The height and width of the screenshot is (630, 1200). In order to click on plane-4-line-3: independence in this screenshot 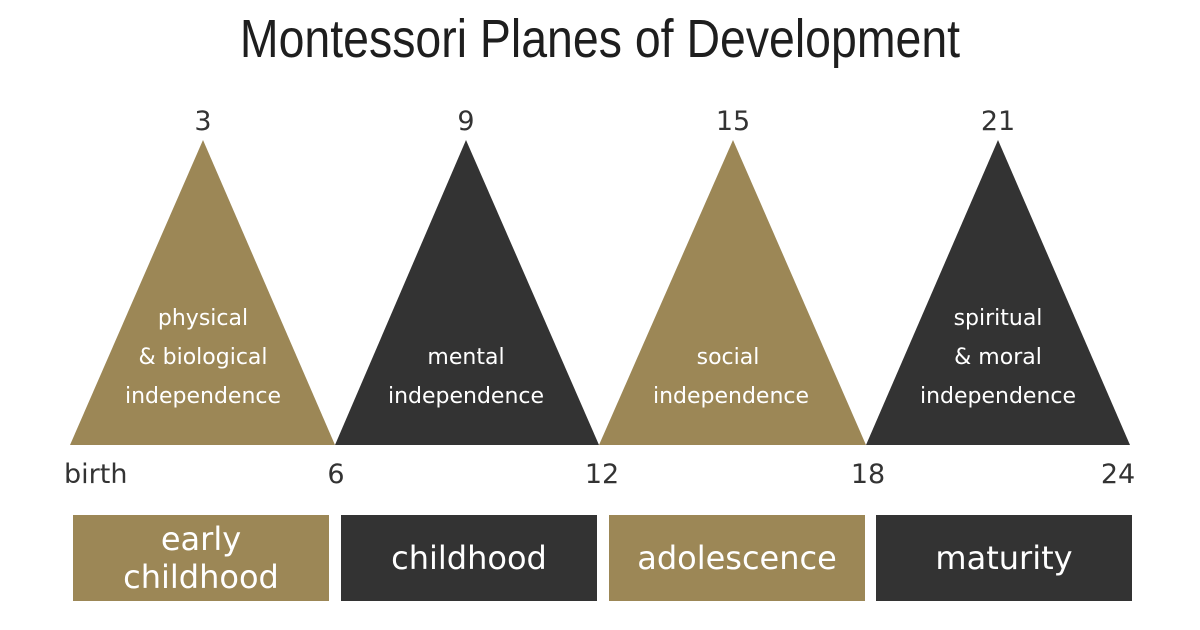, I will do `click(998, 396)`.